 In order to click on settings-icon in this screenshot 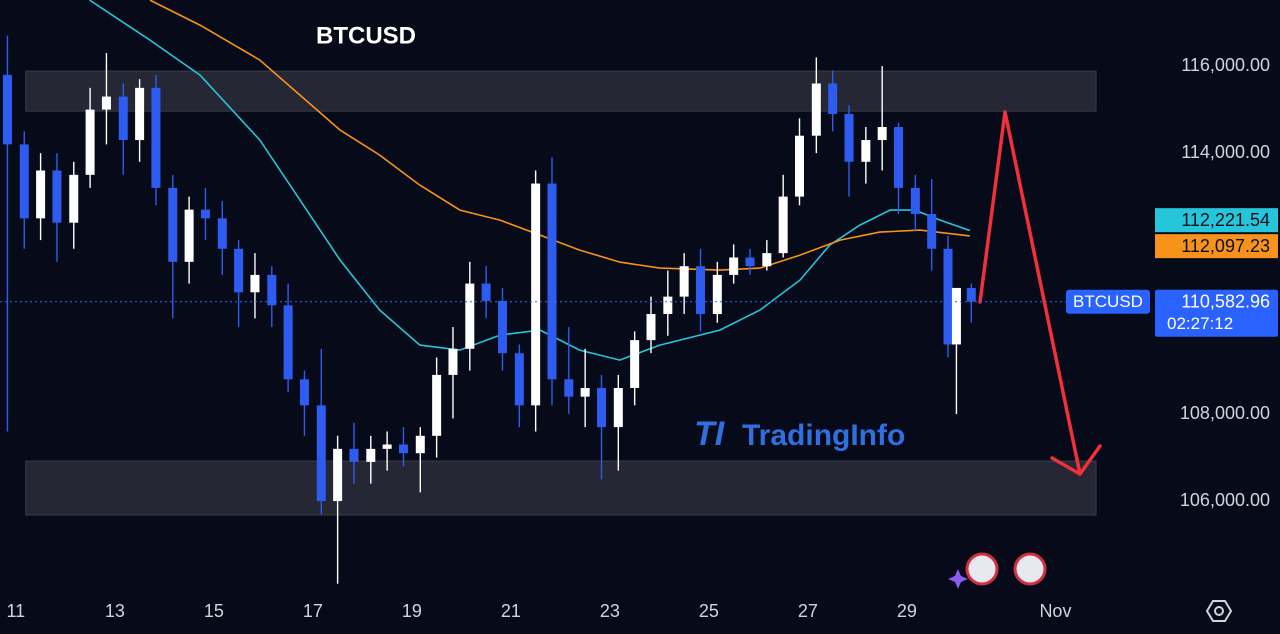, I will do `click(1219, 611)`.